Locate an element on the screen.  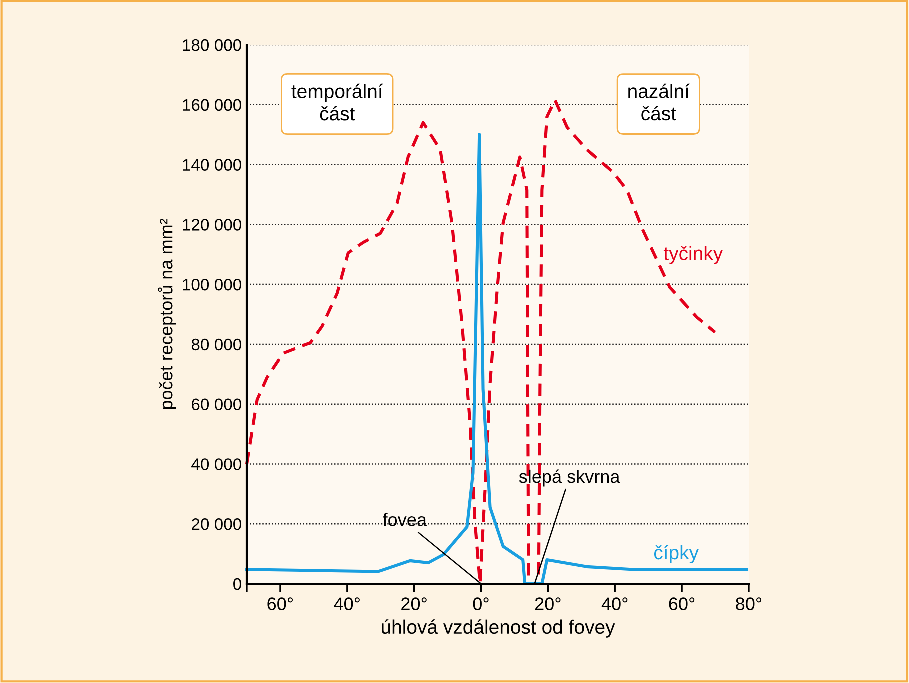
x-axis-title: úhlová vzdálenost od fovey is located at coordinates (499, 629).